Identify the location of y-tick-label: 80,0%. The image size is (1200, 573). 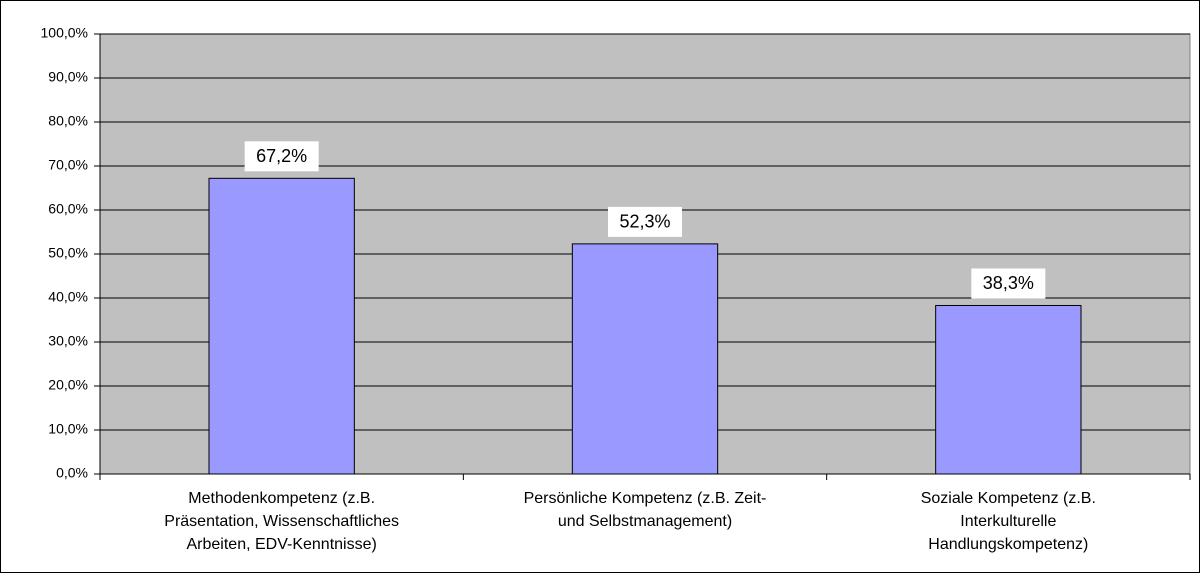
(68, 121).